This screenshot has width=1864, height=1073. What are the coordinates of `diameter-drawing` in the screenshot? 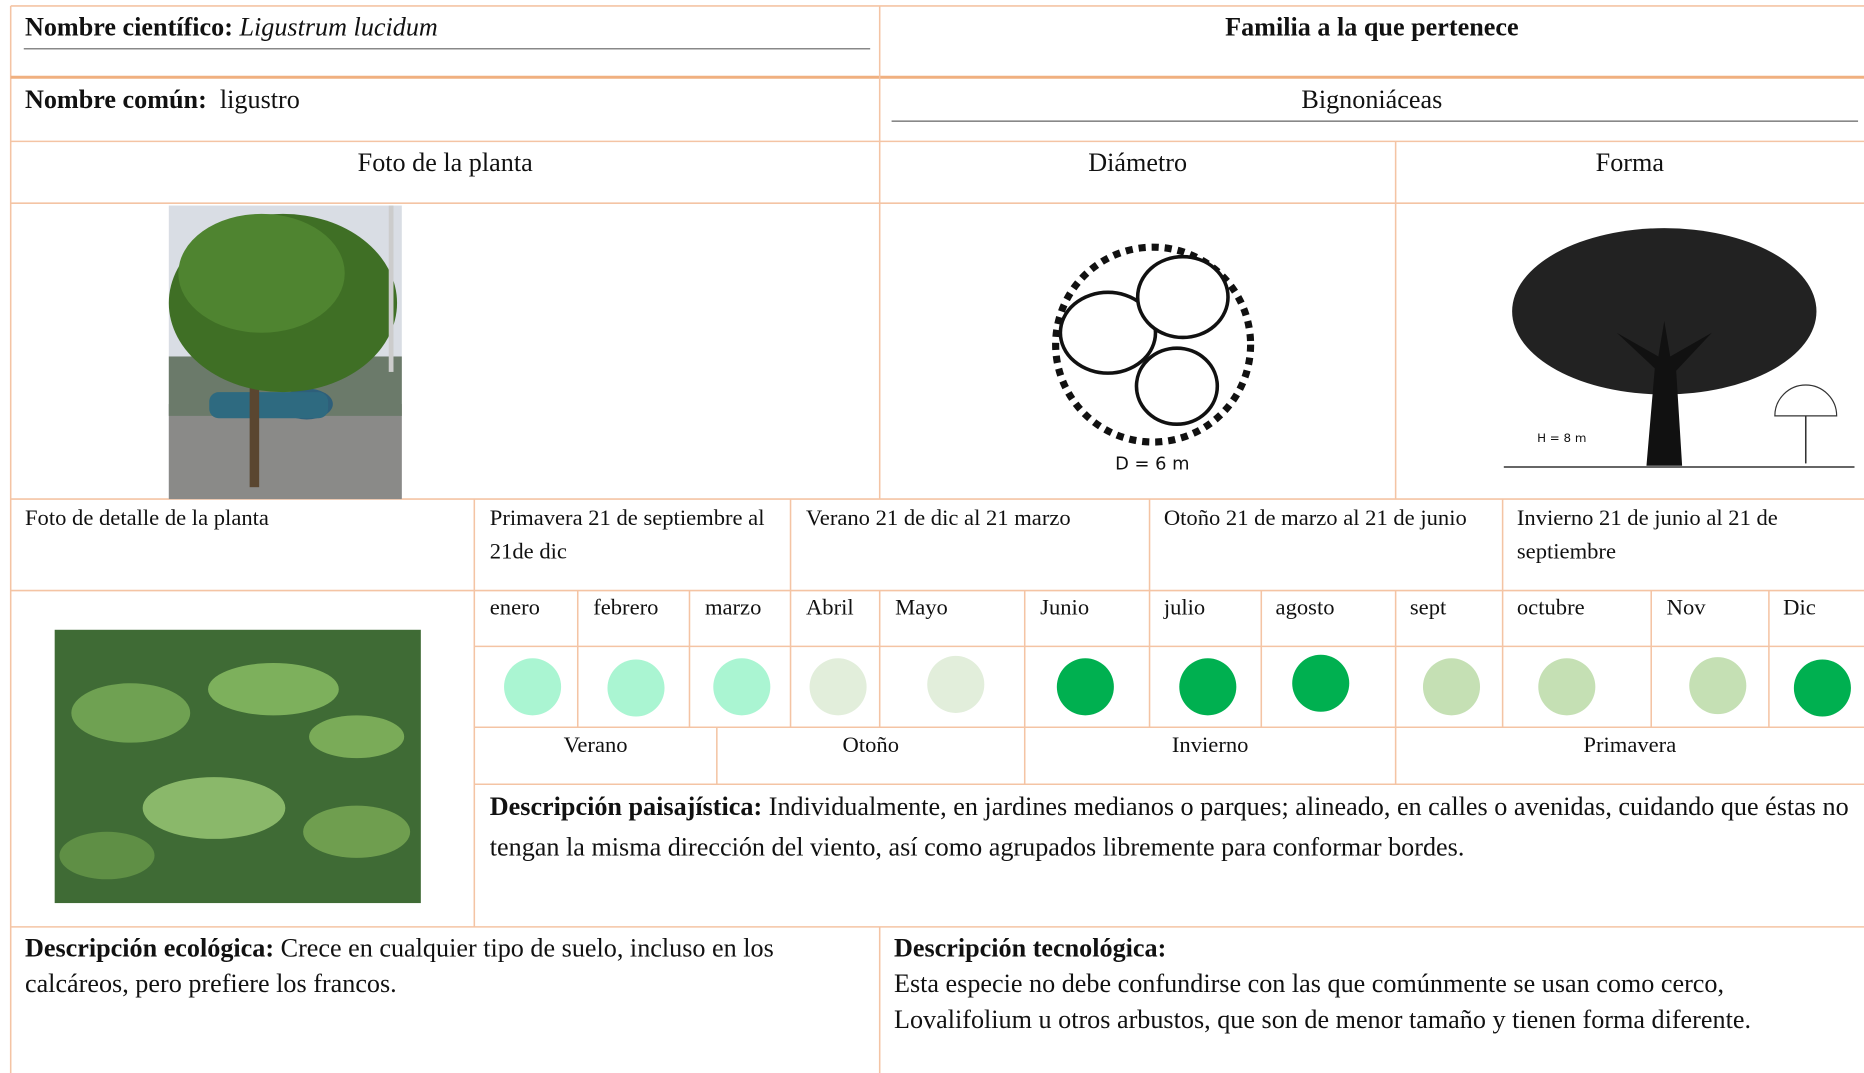 It's located at (1153, 344).